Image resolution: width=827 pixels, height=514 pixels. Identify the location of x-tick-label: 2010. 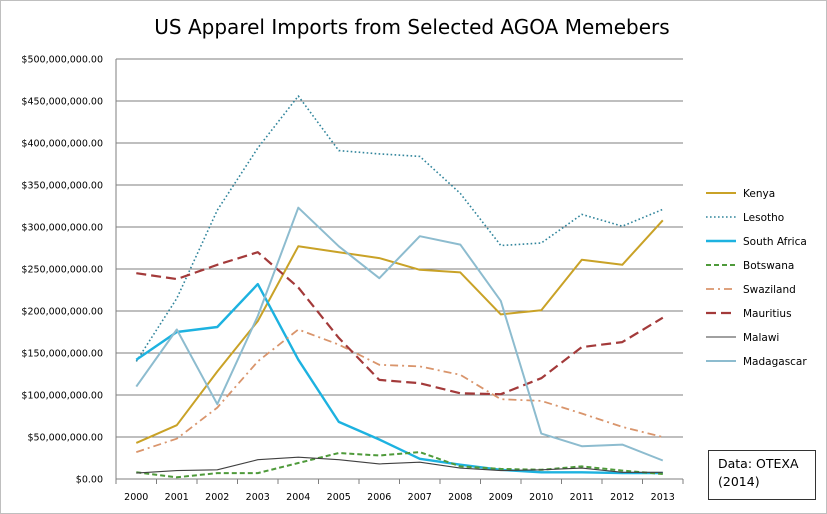
(541, 497).